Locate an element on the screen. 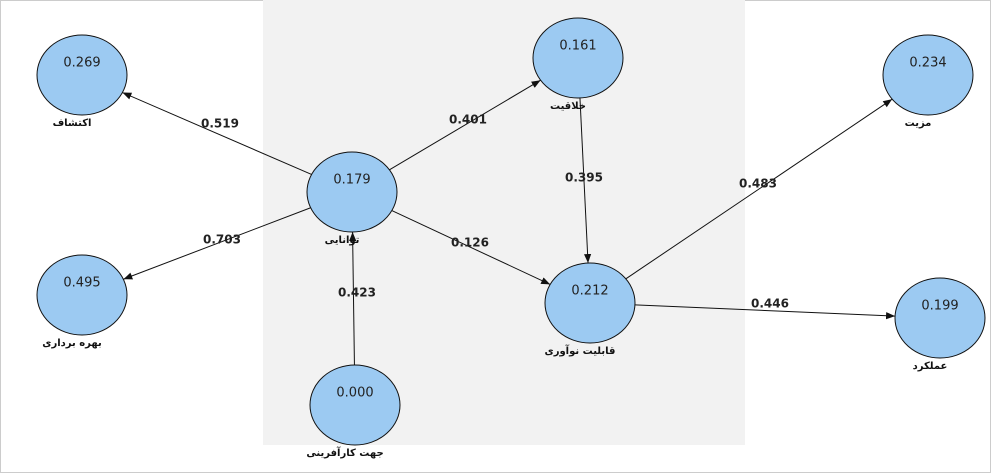 This screenshot has width=992, height=475. path-coefficient: 0.401 is located at coordinates (468, 120).